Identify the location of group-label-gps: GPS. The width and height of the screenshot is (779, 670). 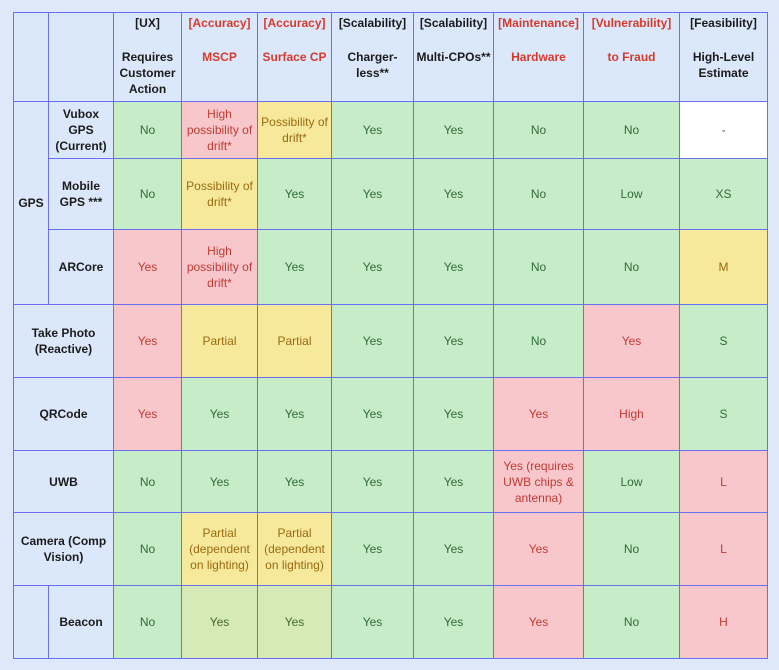
(31, 203).